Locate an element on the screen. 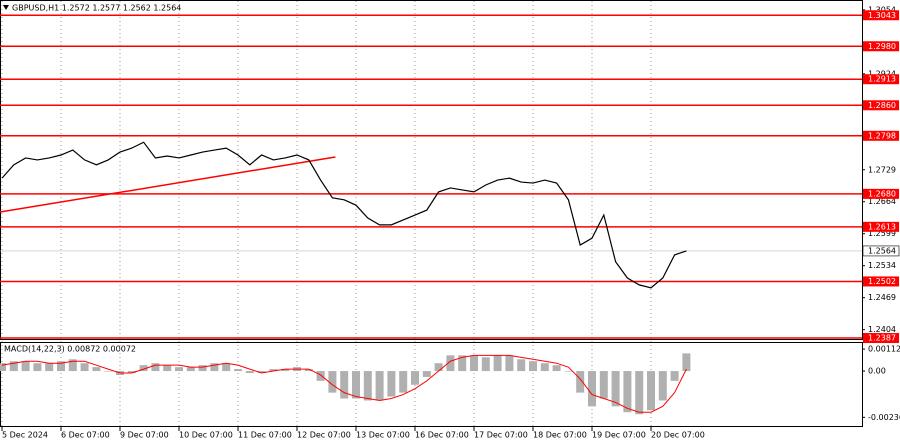  x-tick-label: 18 Dec 07:00 is located at coordinates (560, 435).